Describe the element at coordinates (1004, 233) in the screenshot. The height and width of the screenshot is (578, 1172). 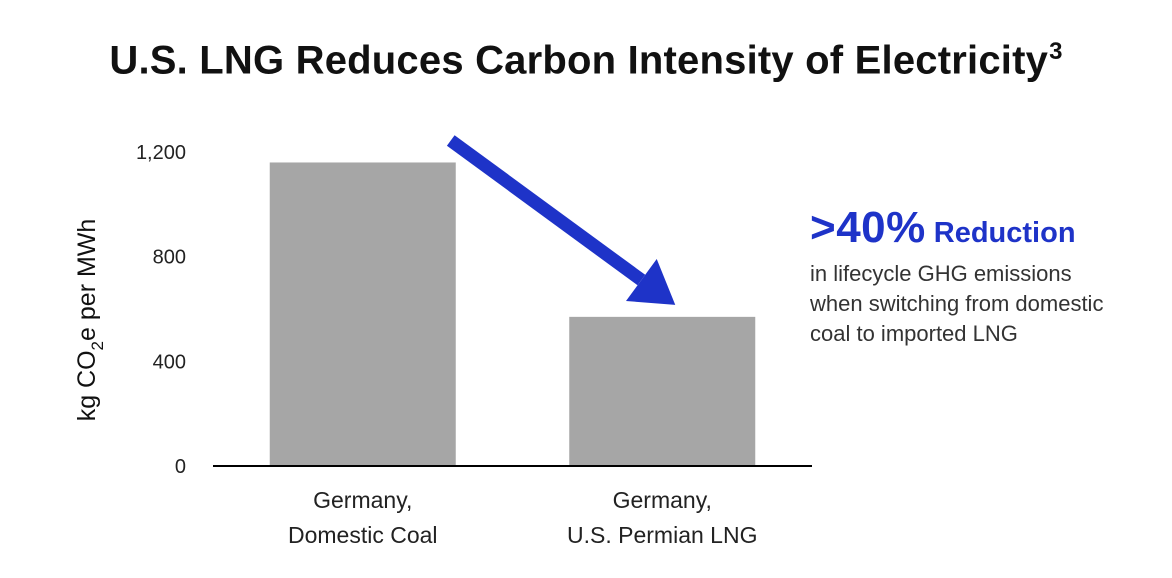
I see `reduction-word: Reduction` at that location.